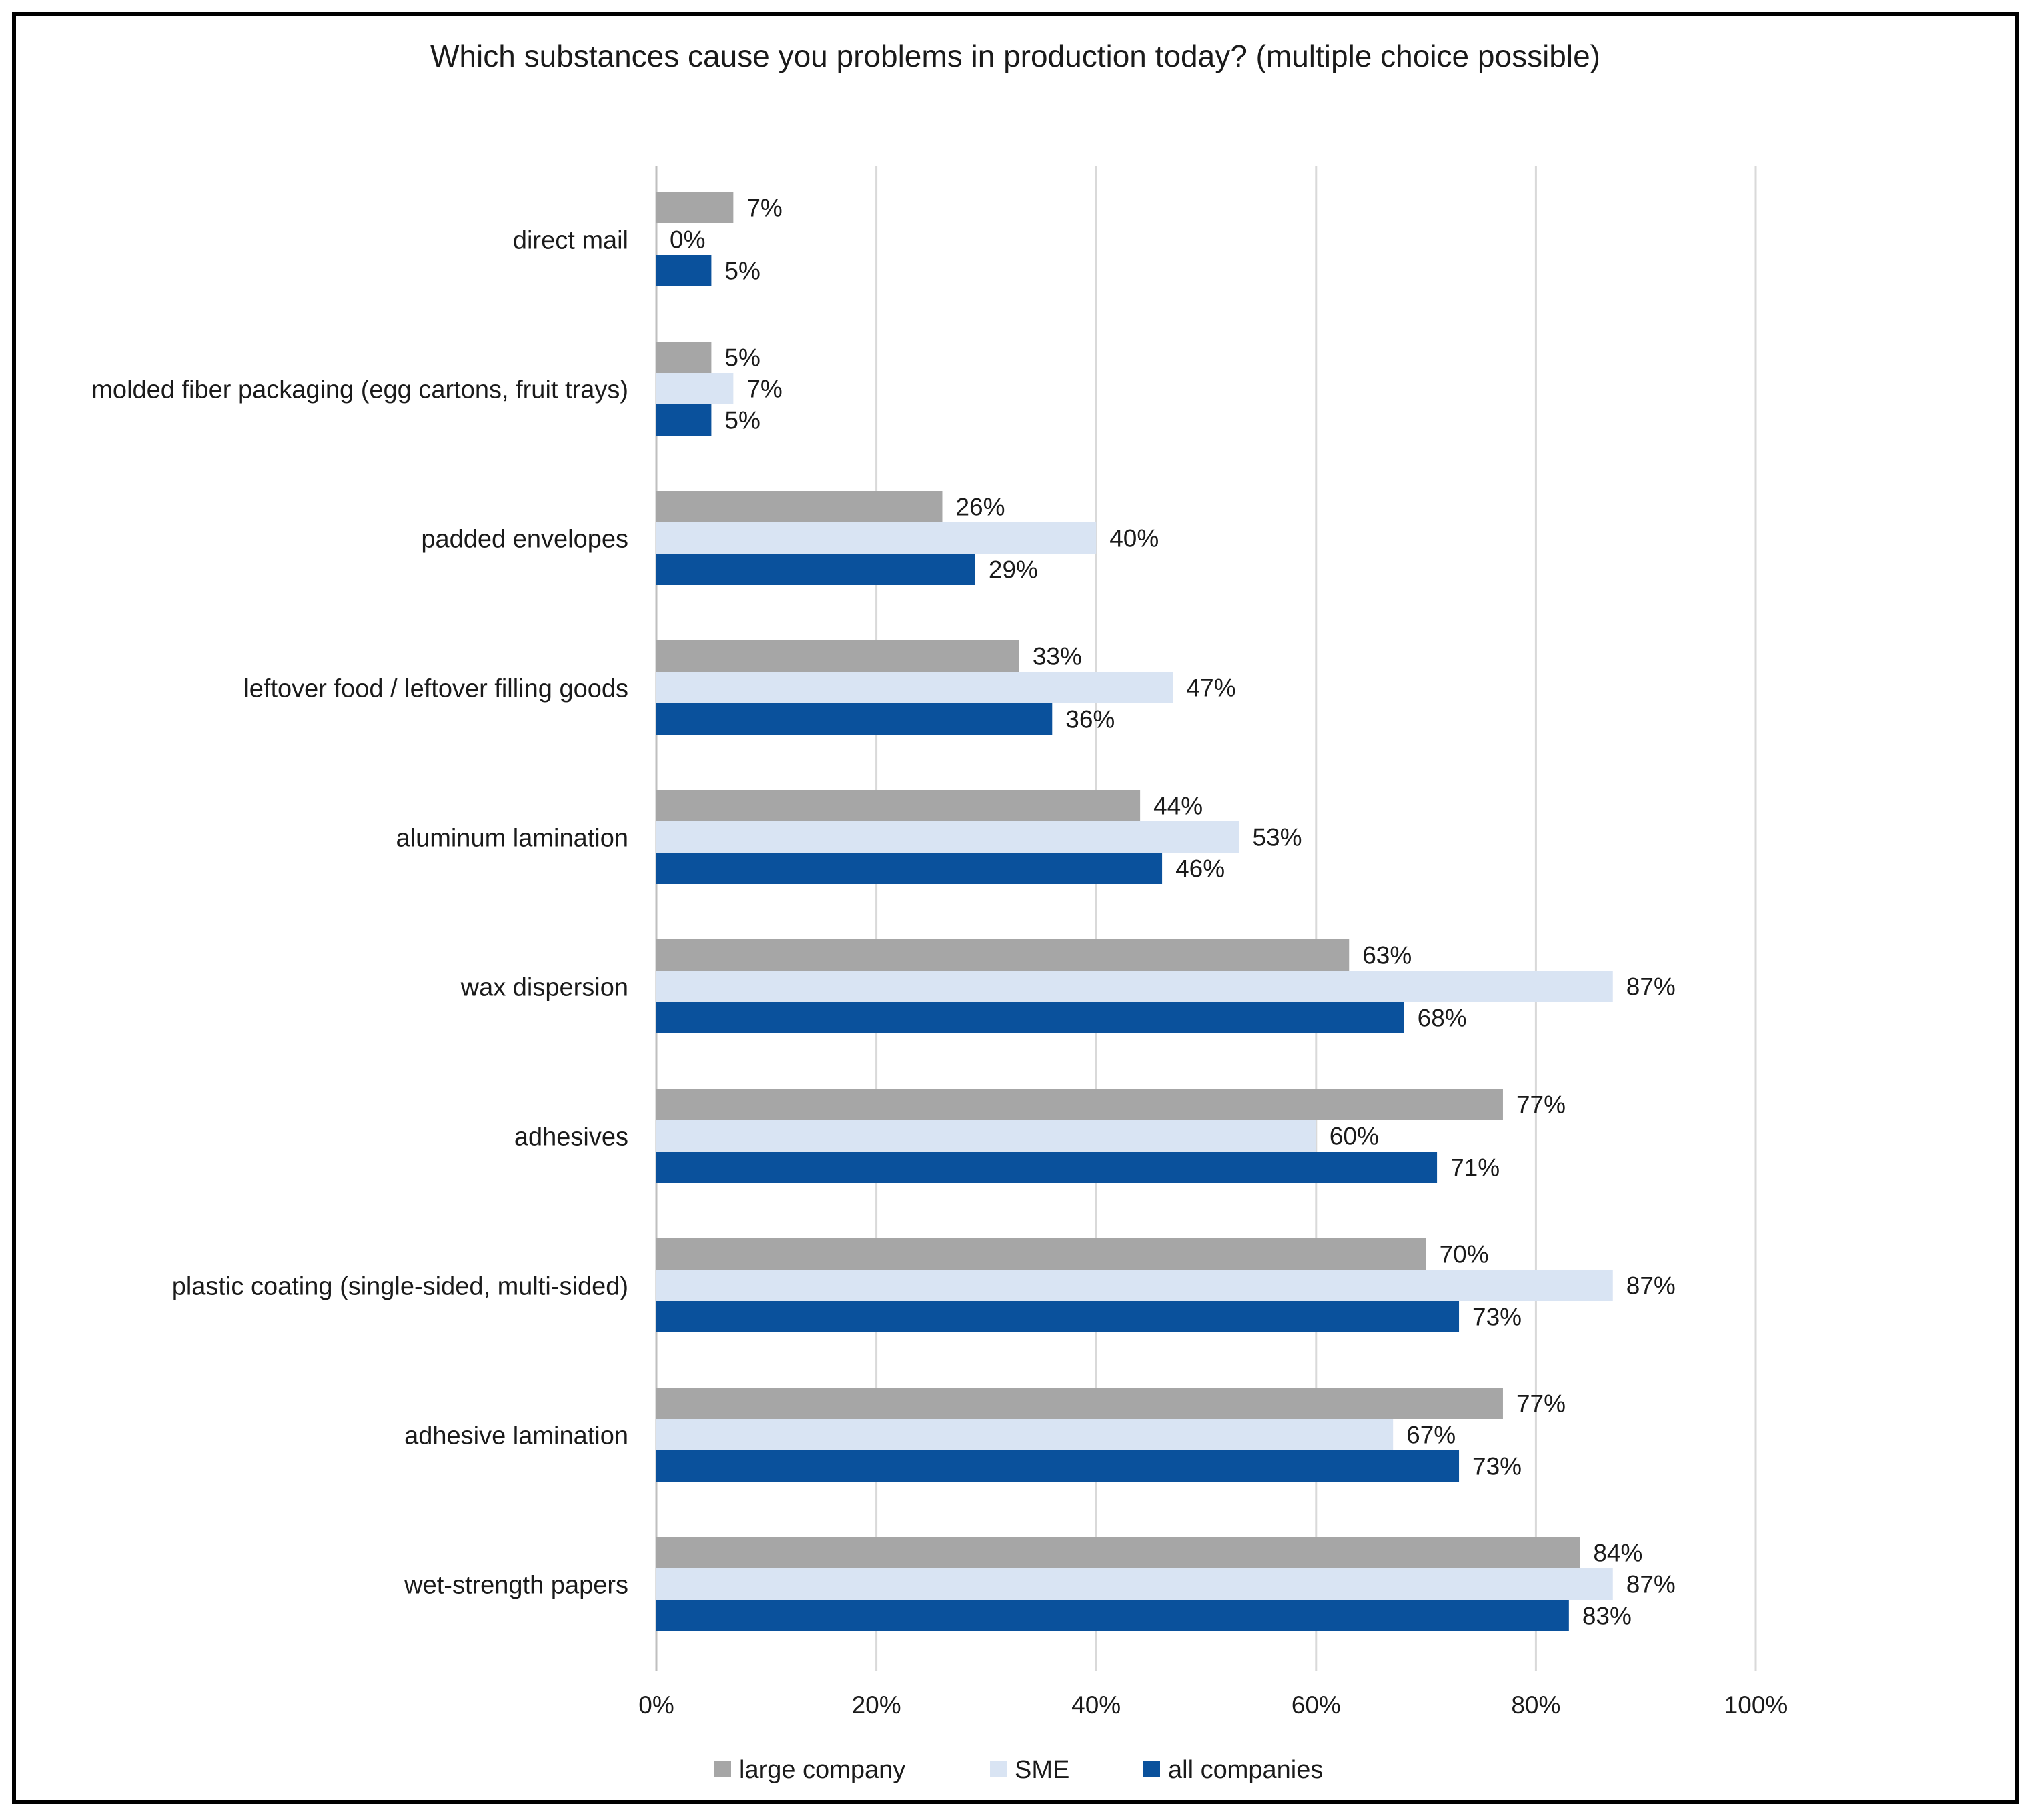  Describe the element at coordinates (1178, 806) in the screenshot. I see `data-label: 44%` at that location.